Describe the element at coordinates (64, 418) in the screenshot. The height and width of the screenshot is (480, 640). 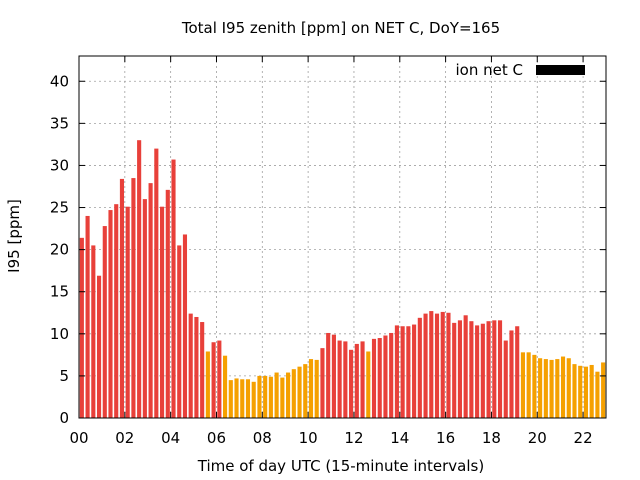
I see `y-tick-label: 0` at that location.